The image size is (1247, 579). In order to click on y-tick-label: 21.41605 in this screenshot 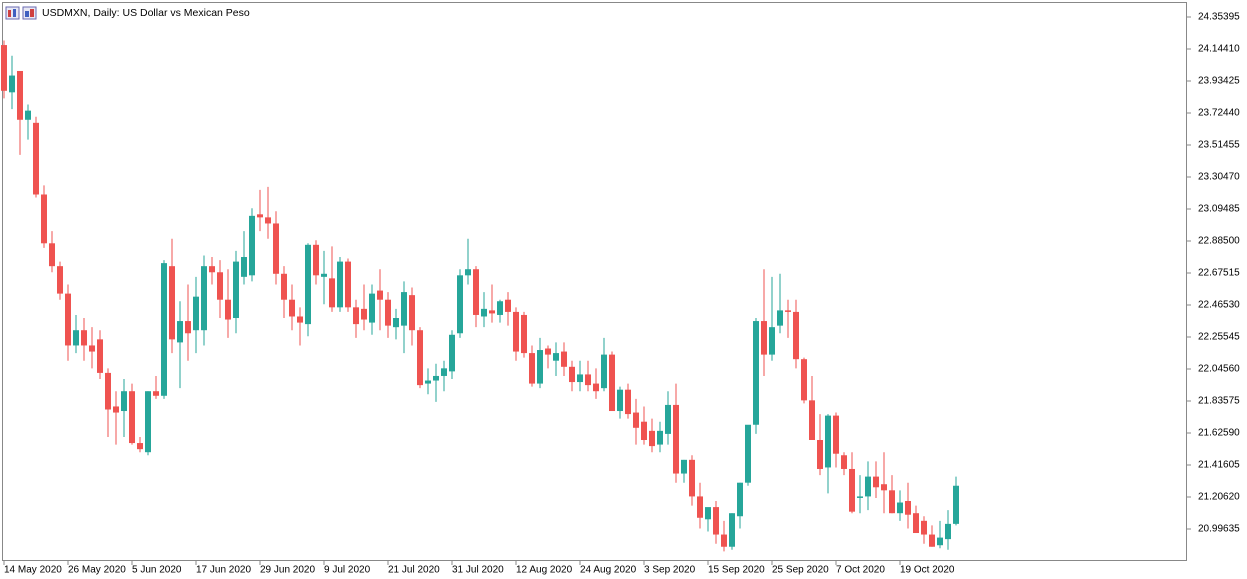, I will do `click(1219, 465)`.